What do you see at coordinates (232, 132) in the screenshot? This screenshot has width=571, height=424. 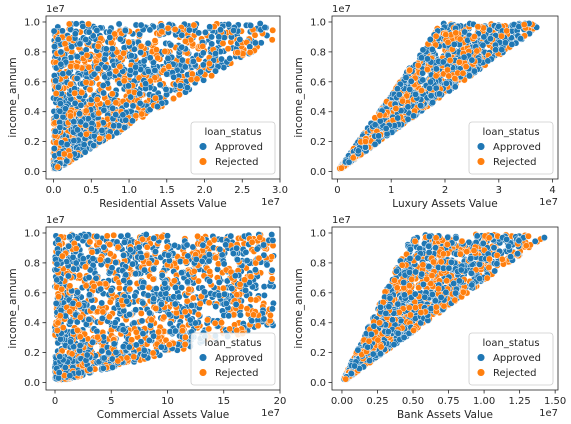 I see `legend-title: loan_status` at bounding box center [232, 132].